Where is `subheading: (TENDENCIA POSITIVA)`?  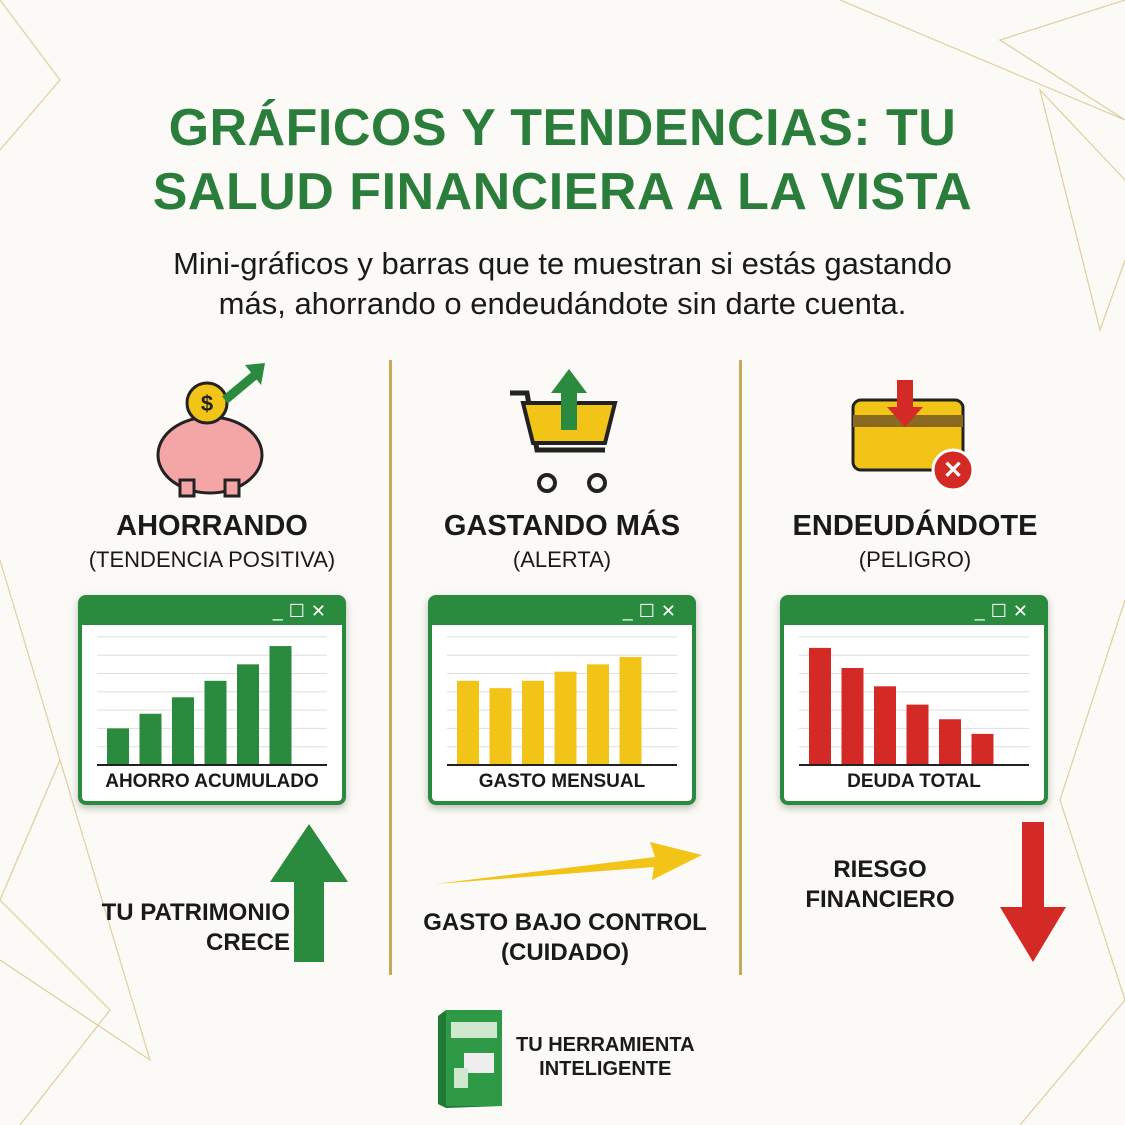
subheading: (TENDENCIA POSITIVA) is located at coordinates (212, 559).